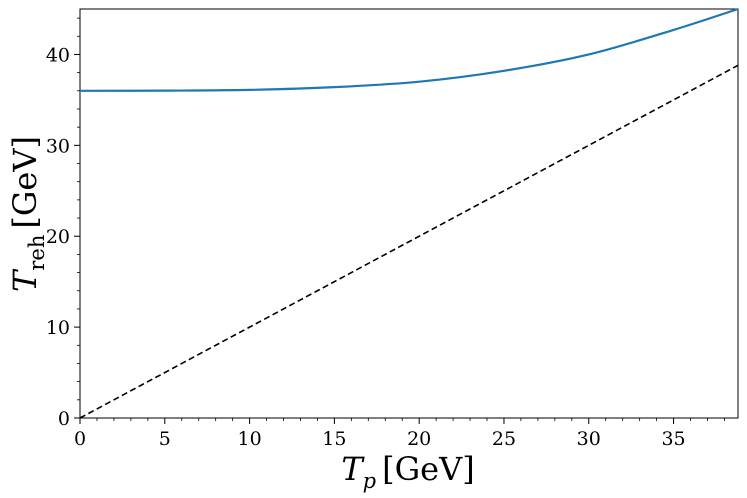  What do you see at coordinates (58, 146) in the screenshot?
I see `y-tick-label: 30` at bounding box center [58, 146].